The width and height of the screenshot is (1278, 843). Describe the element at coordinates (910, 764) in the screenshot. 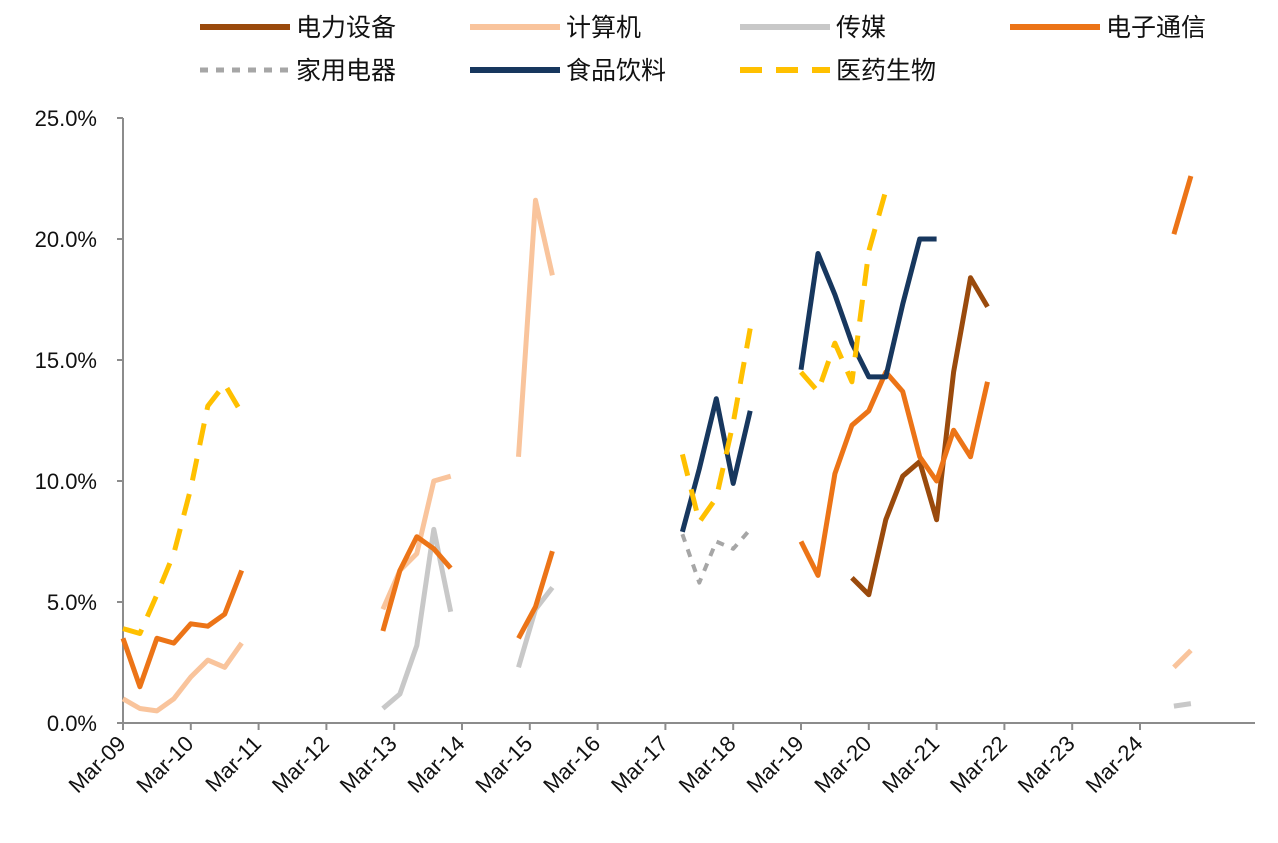

I see `x-tick-label: Mar-21` at that location.